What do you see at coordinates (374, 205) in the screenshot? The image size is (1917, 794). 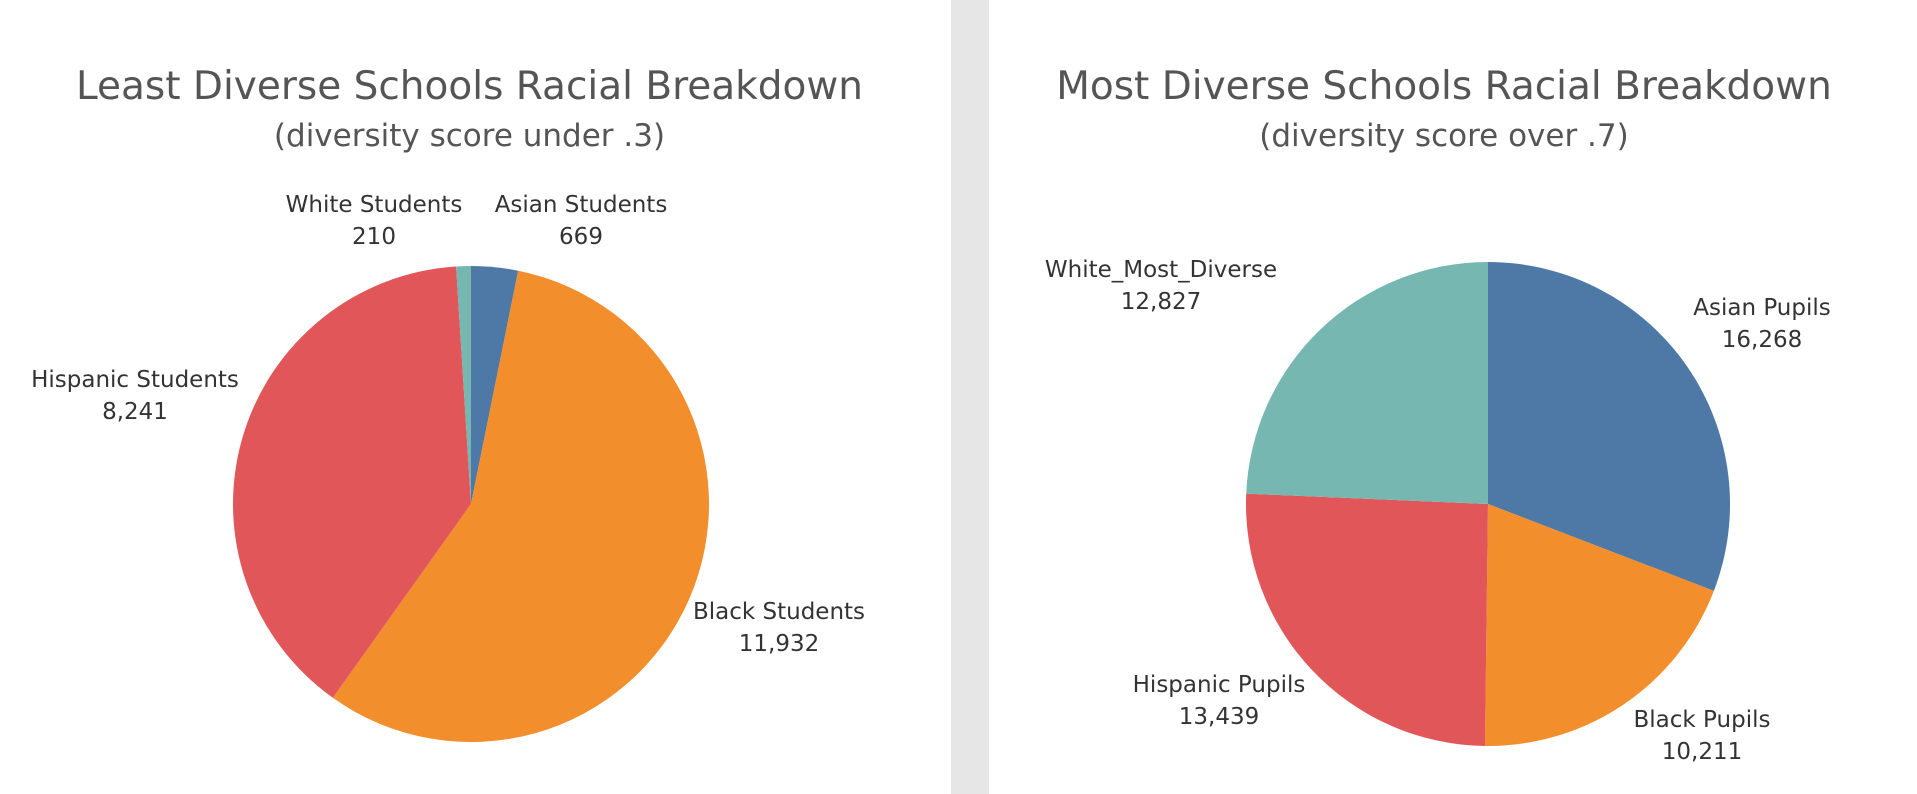 I see `slice-label-white-students: White Students` at bounding box center [374, 205].